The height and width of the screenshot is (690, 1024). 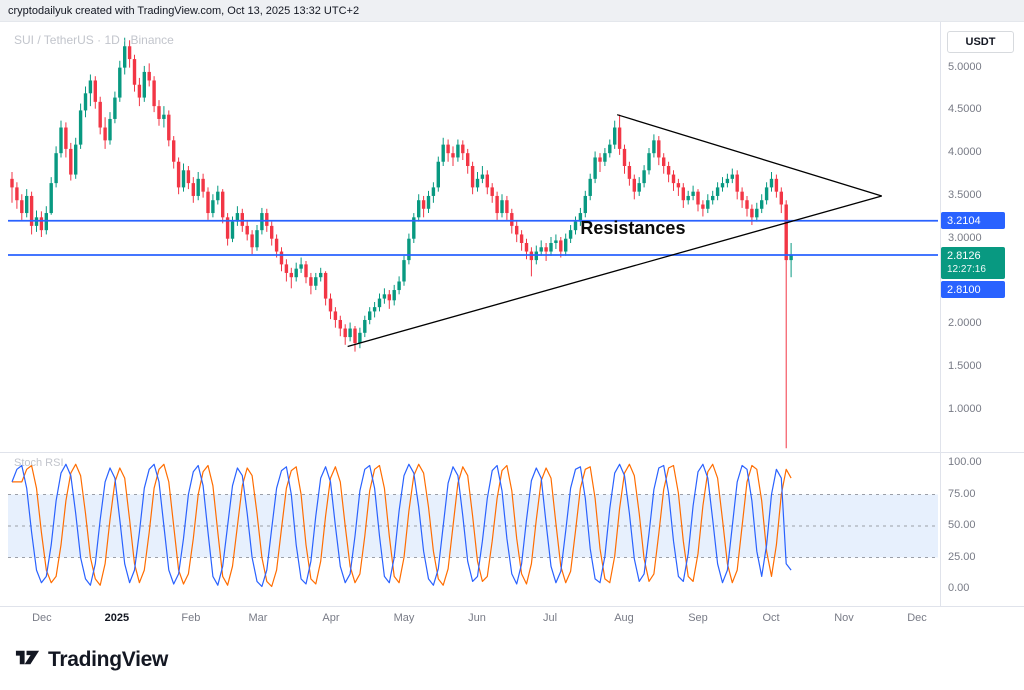 What do you see at coordinates (404, 618) in the screenshot?
I see `time-tick-label: May` at bounding box center [404, 618].